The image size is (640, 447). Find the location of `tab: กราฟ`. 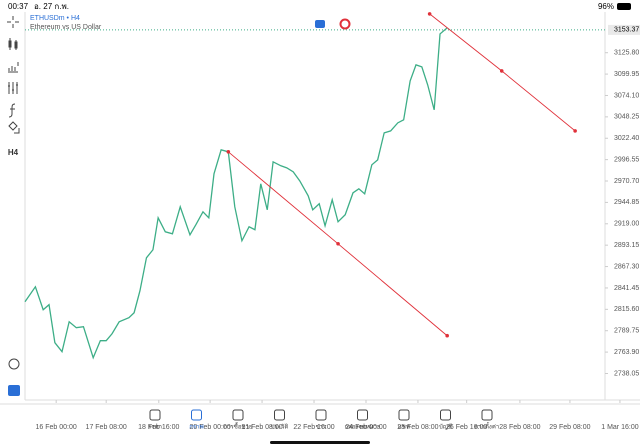

tab: กราฟ is located at coordinates (196, 420).